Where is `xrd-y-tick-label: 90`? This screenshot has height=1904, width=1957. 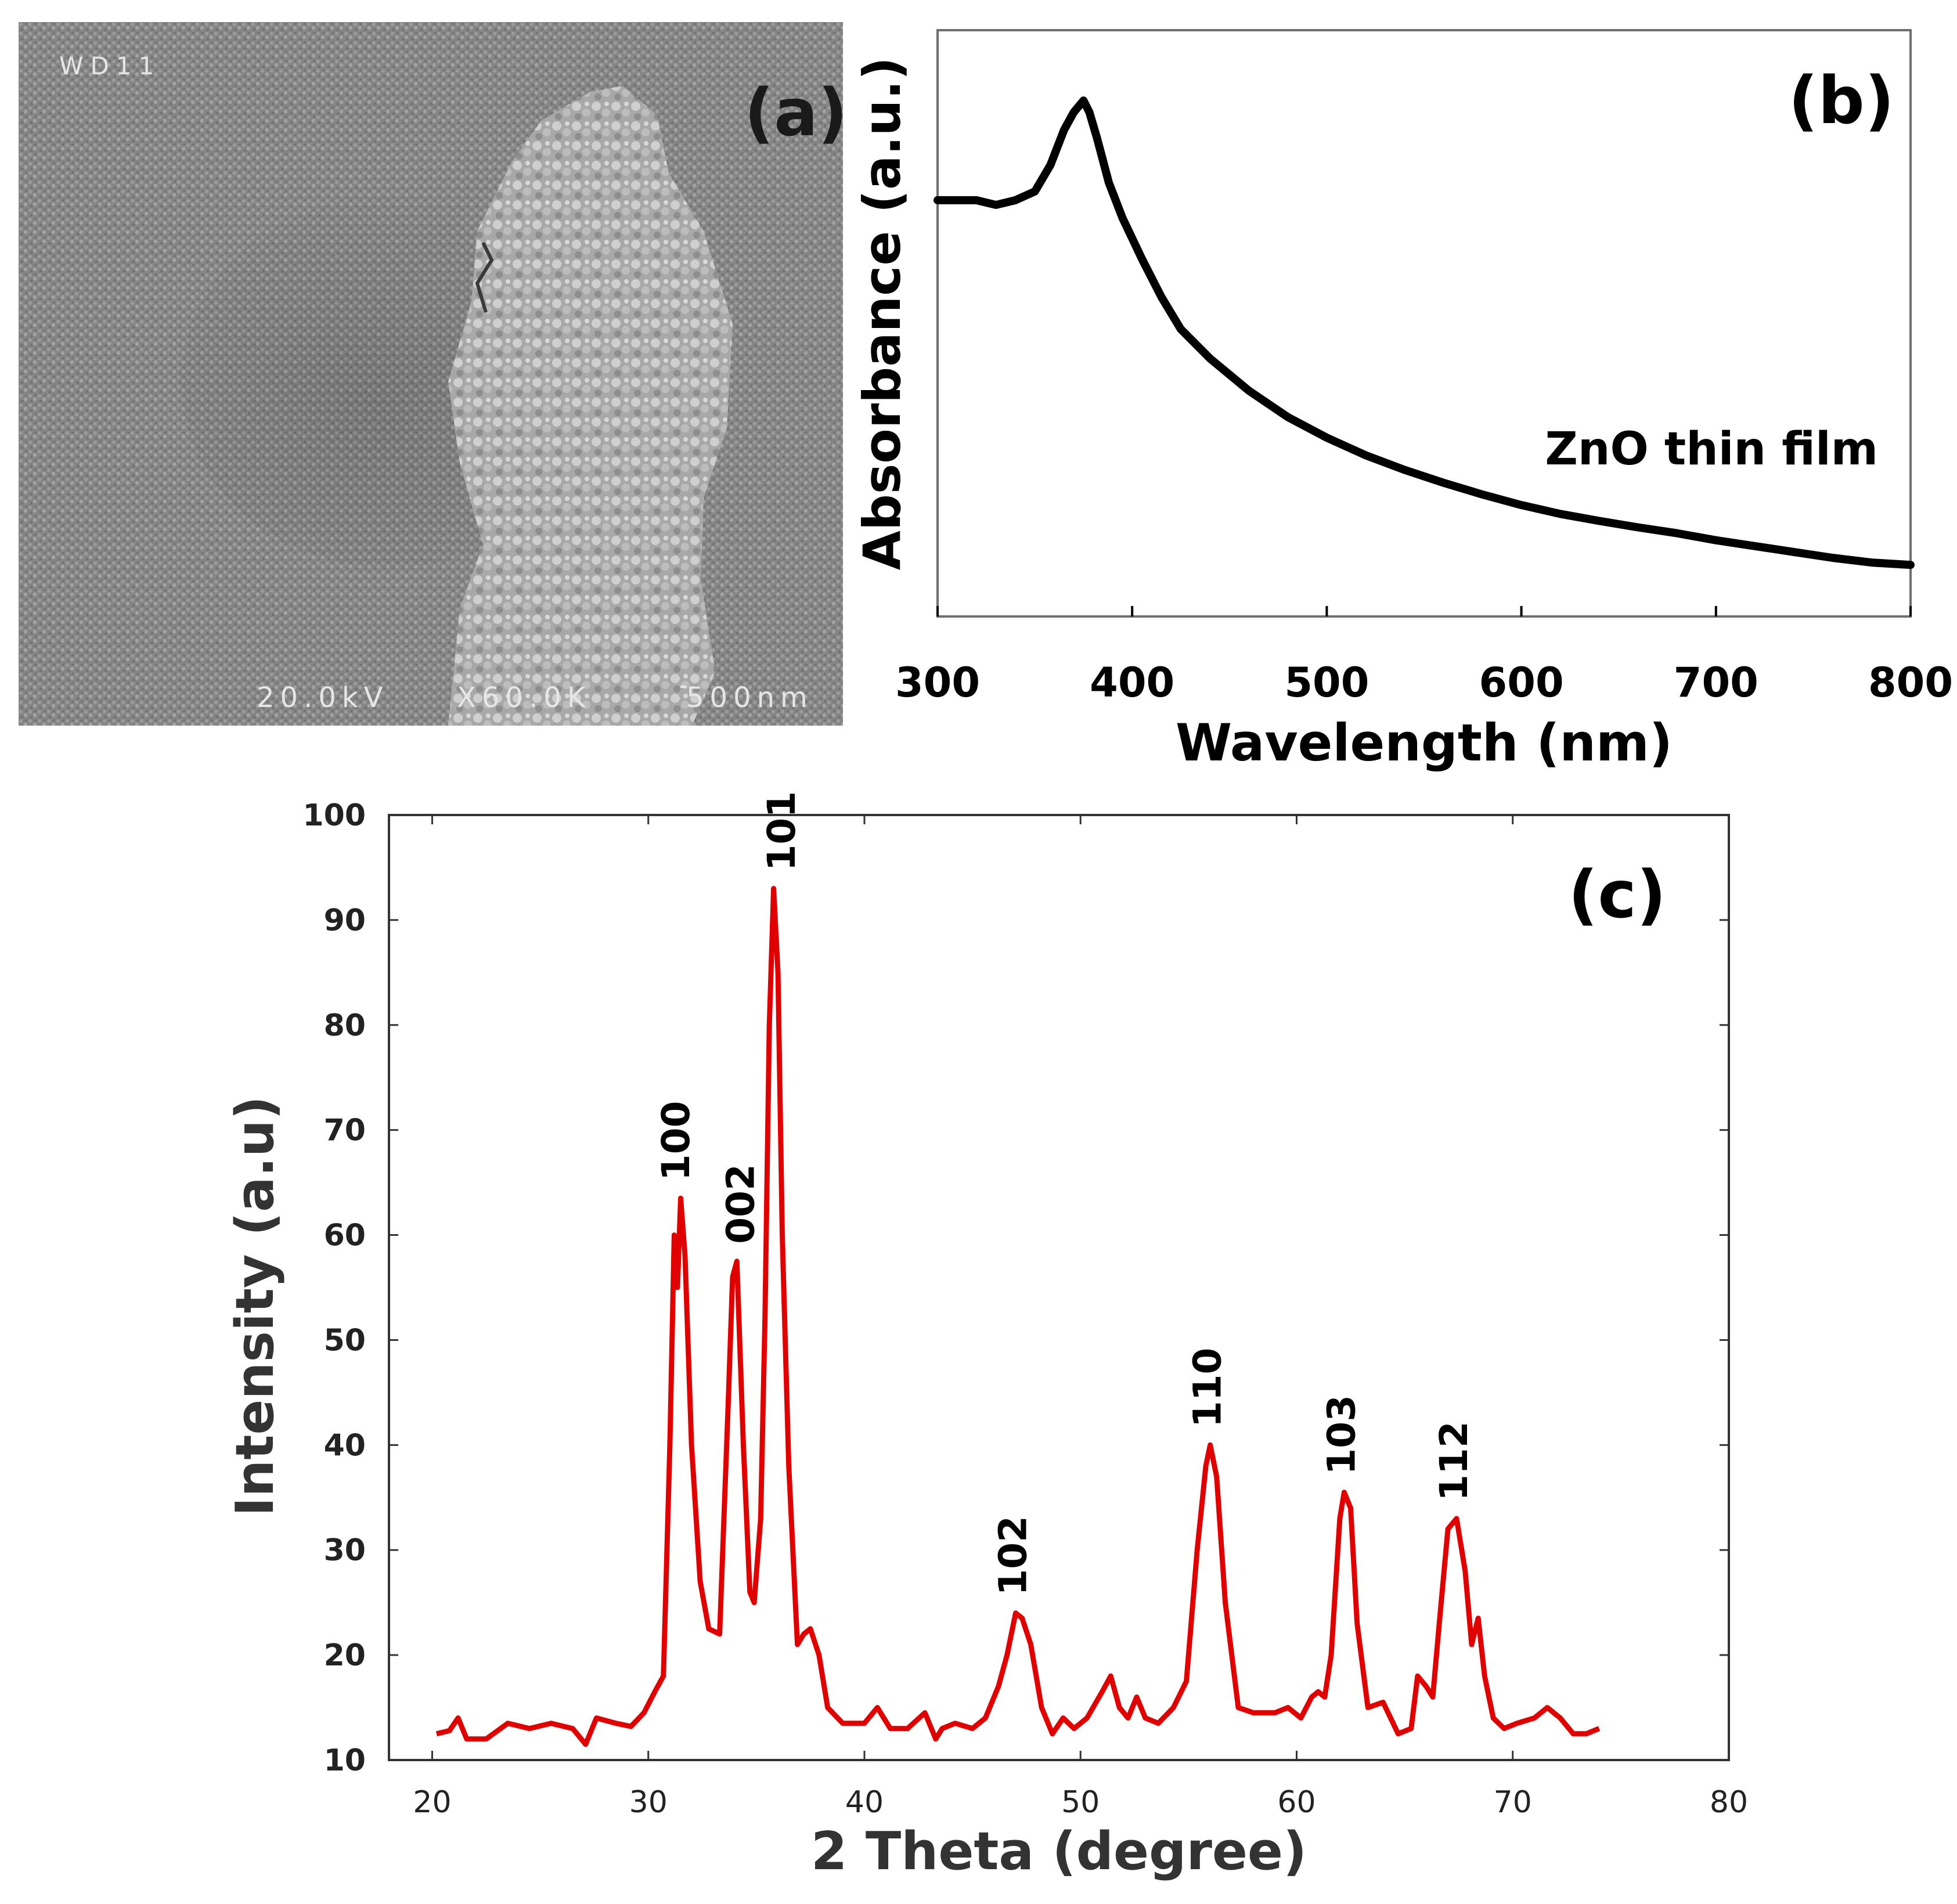 xrd-y-tick-label: 90 is located at coordinates (345, 920).